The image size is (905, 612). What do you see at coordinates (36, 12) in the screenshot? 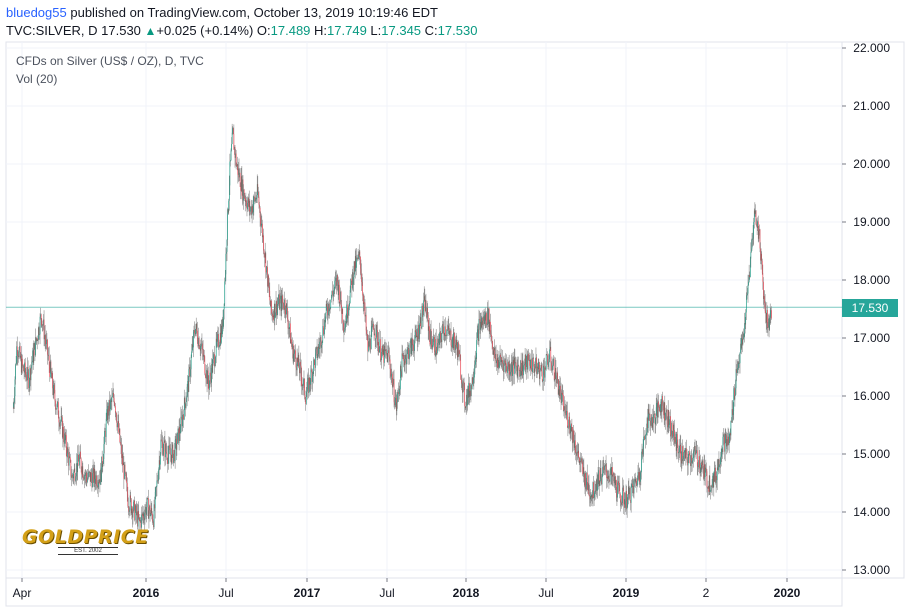
I see `author-link: bluedog55` at bounding box center [36, 12].